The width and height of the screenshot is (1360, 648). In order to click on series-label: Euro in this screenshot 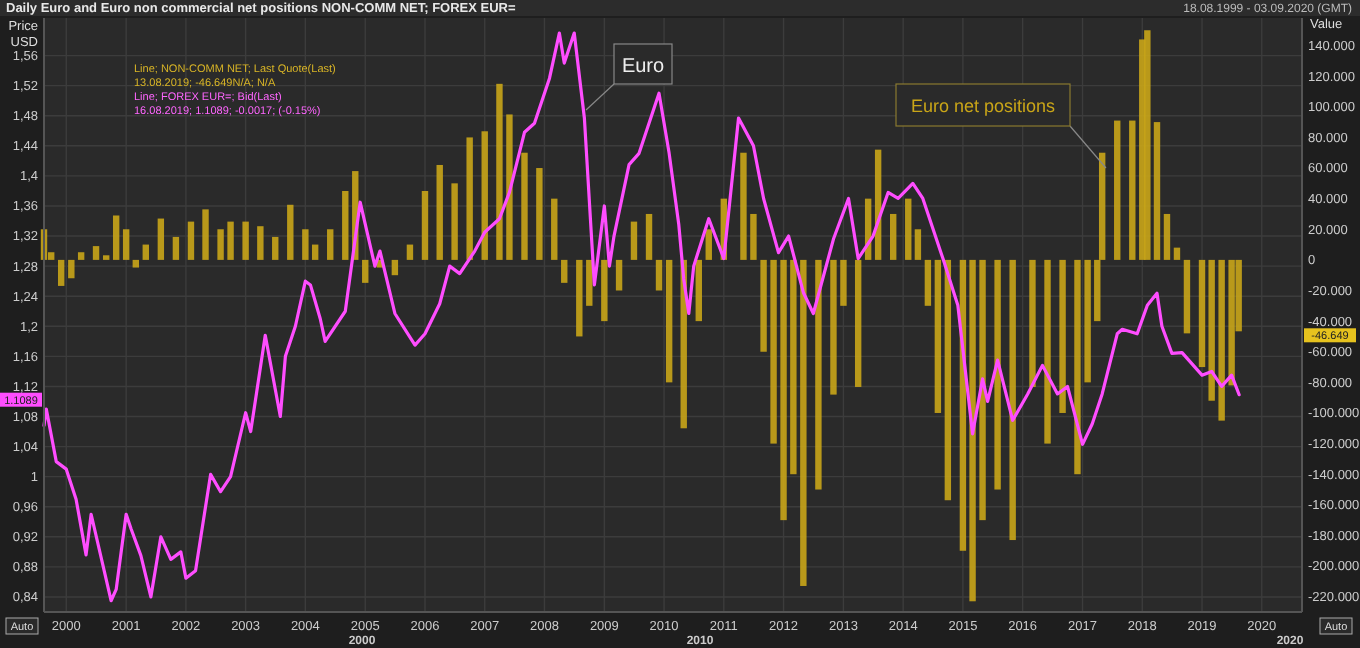, I will do `click(643, 67)`.